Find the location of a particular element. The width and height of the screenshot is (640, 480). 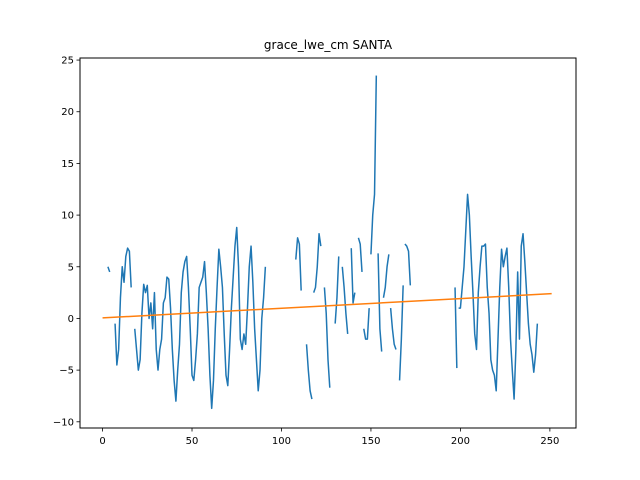

y-tick-label: −10 is located at coordinates (63, 422).